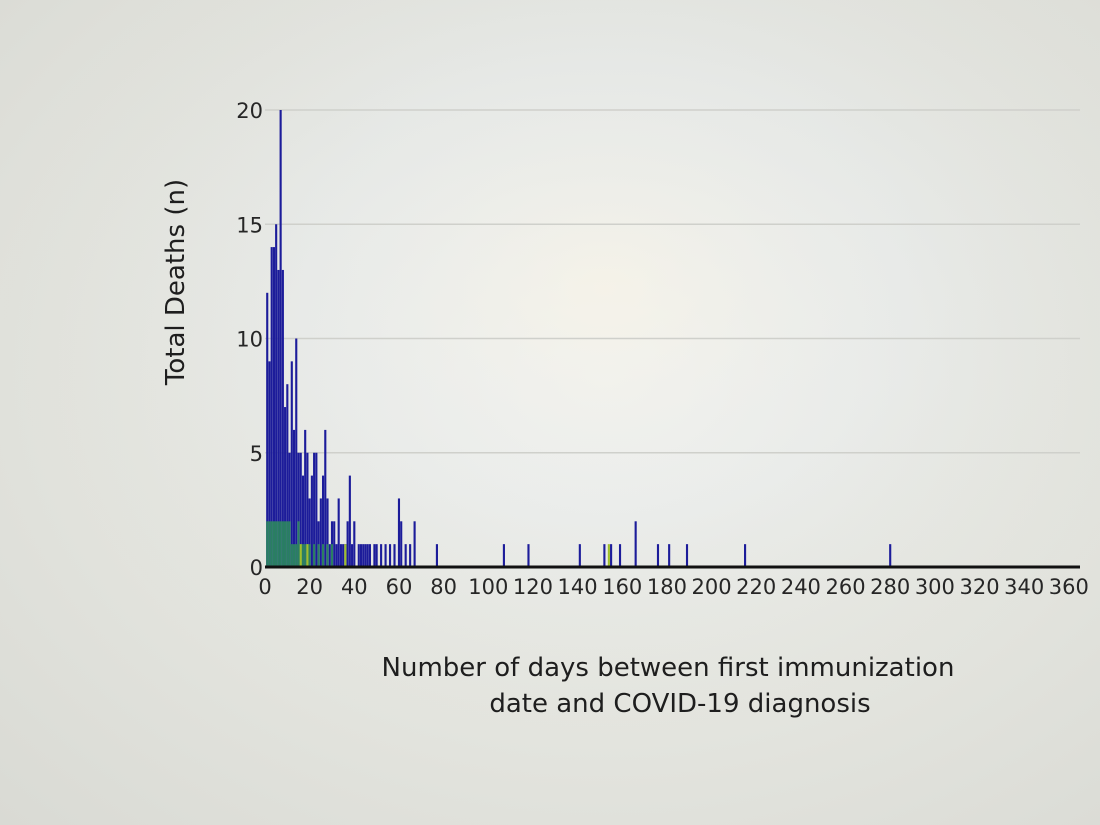 The width and height of the screenshot is (1100, 825). I want to click on x-tick-label: 260, so click(846, 587).